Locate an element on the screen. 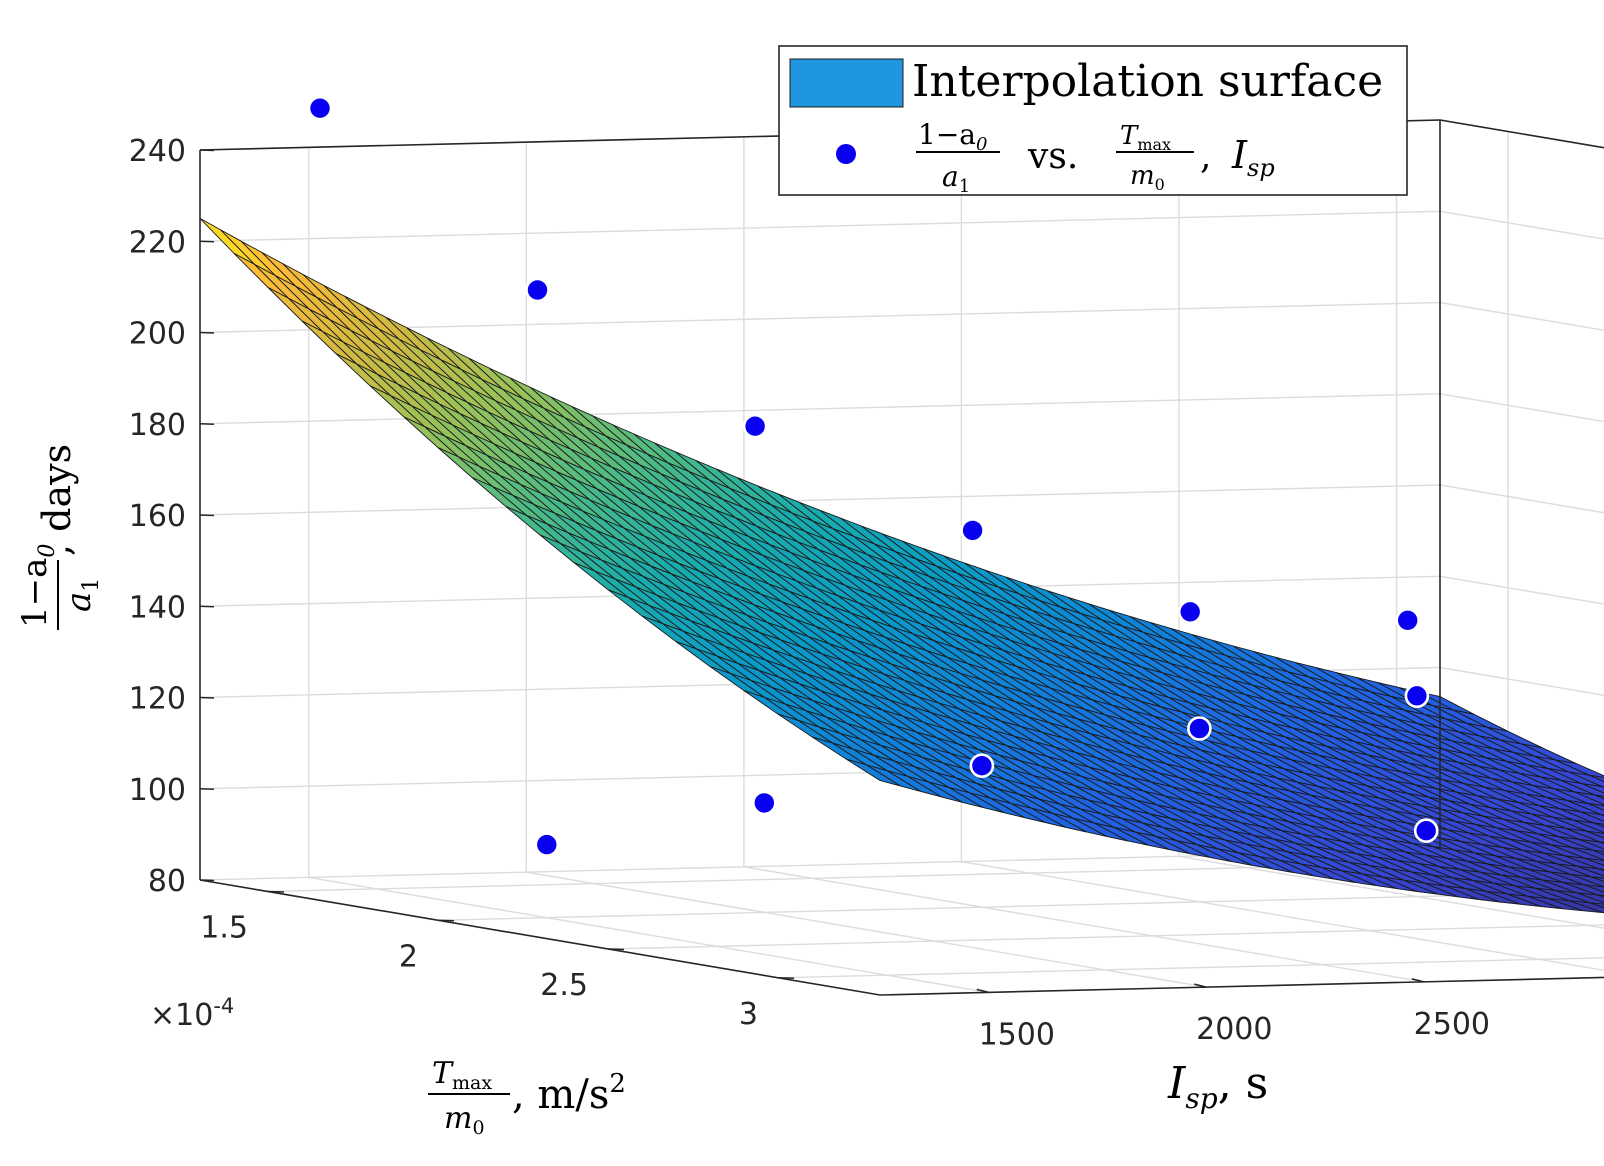 The height and width of the screenshot is (1166, 1604). y-axis-label: Isp, s is located at coordinates (1217, 1086).